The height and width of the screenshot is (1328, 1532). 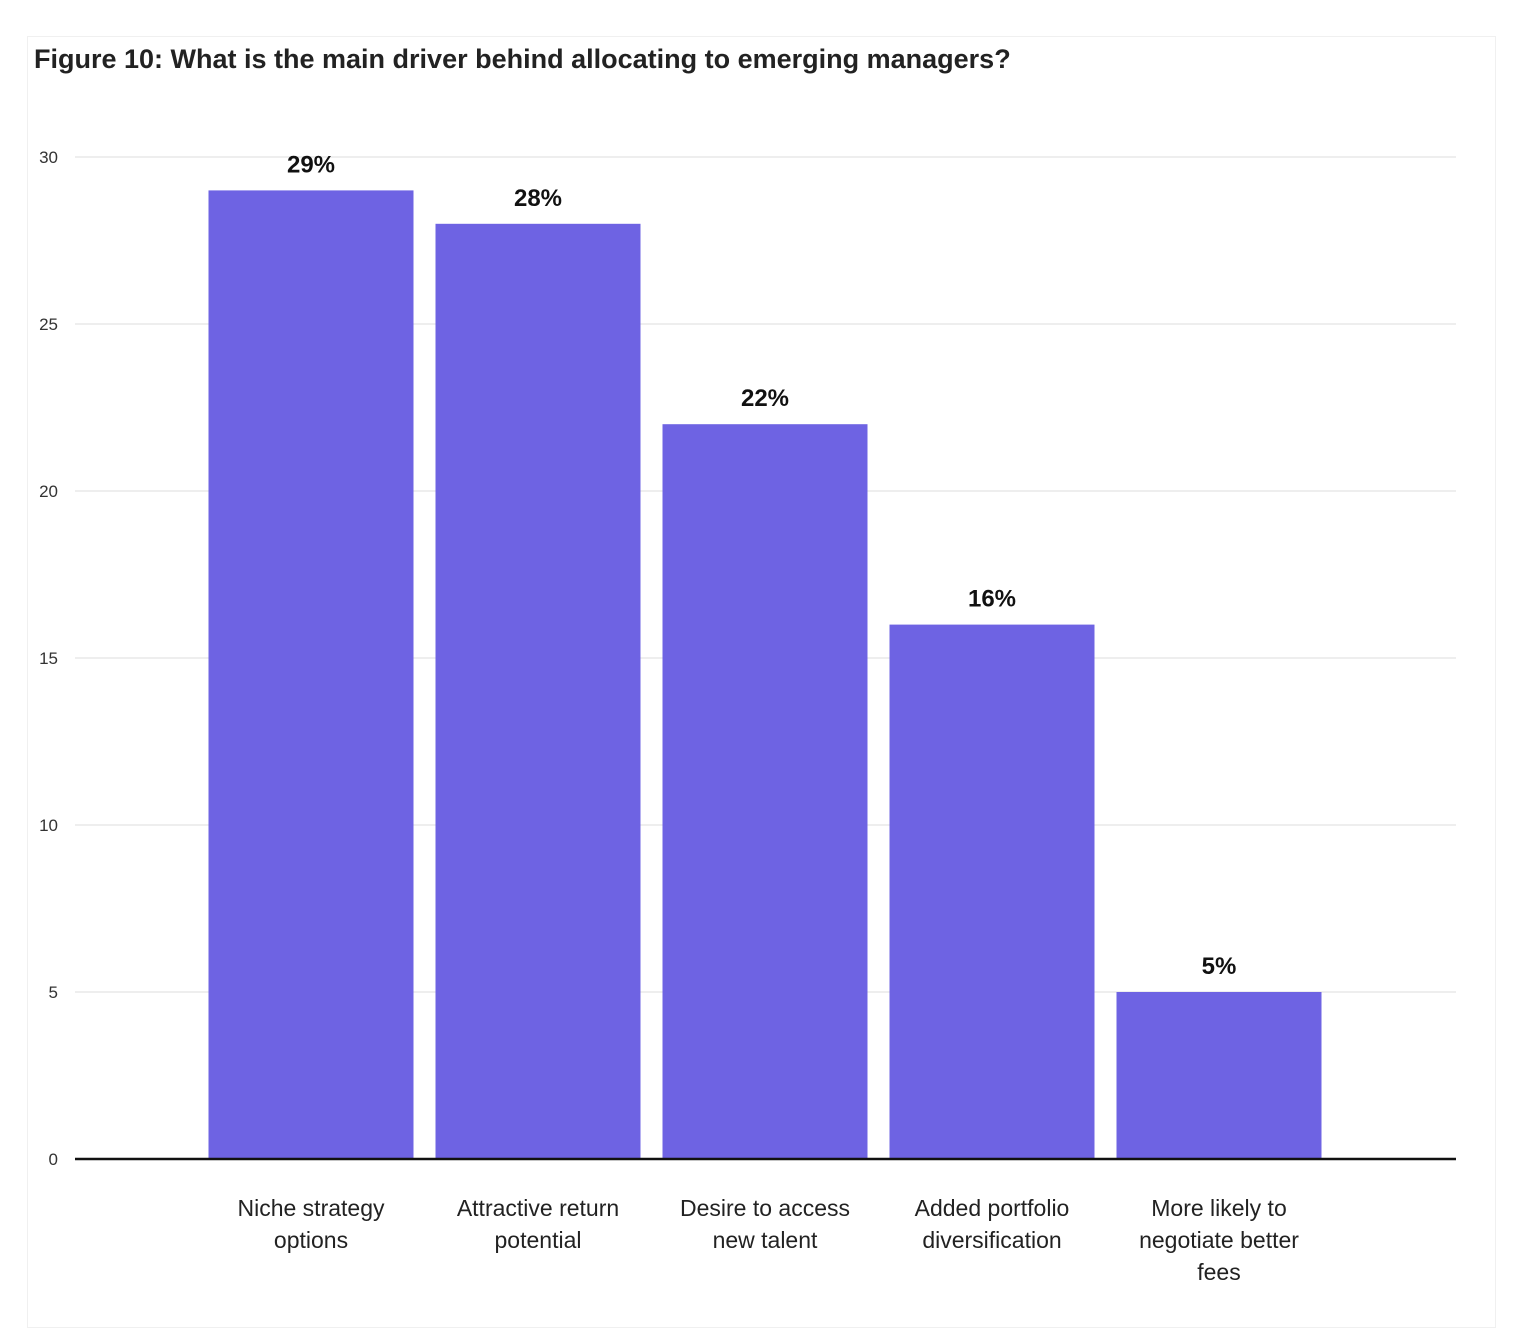 I want to click on x-tick-label: Added portfolio, so click(x=992, y=1208).